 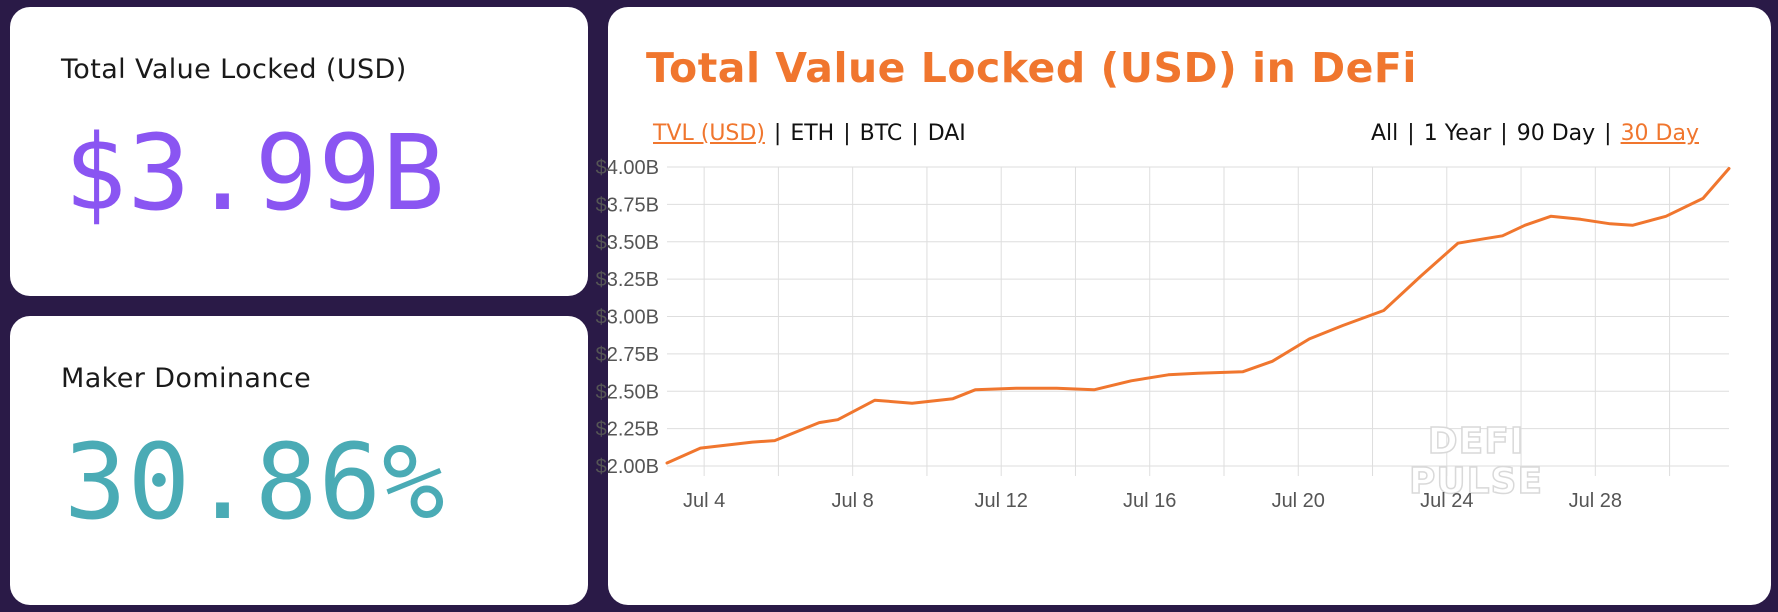 What do you see at coordinates (1476, 481) in the screenshot?
I see `watermark-line-2: PULSE` at bounding box center [1476, 481].